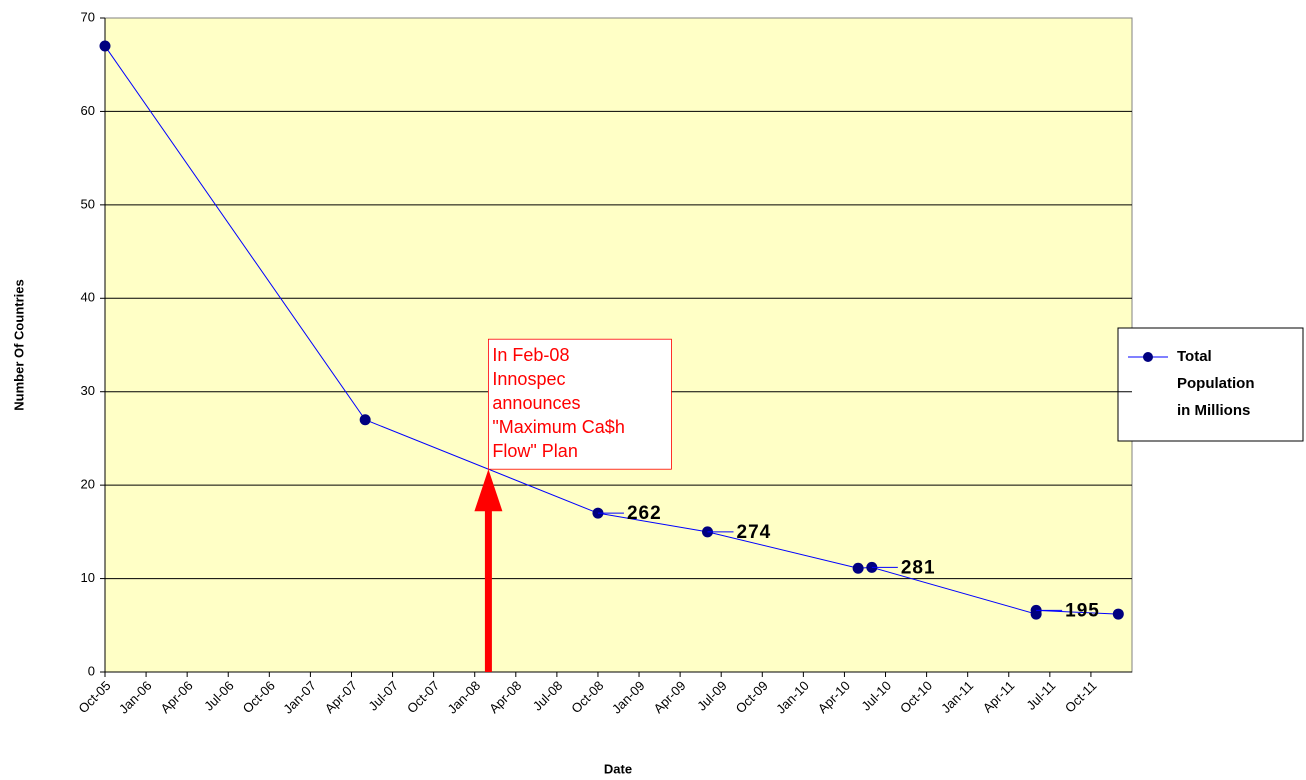 This screenshot has height=780, width=1306. I want to click on data-label: 281, so click(918, 567).